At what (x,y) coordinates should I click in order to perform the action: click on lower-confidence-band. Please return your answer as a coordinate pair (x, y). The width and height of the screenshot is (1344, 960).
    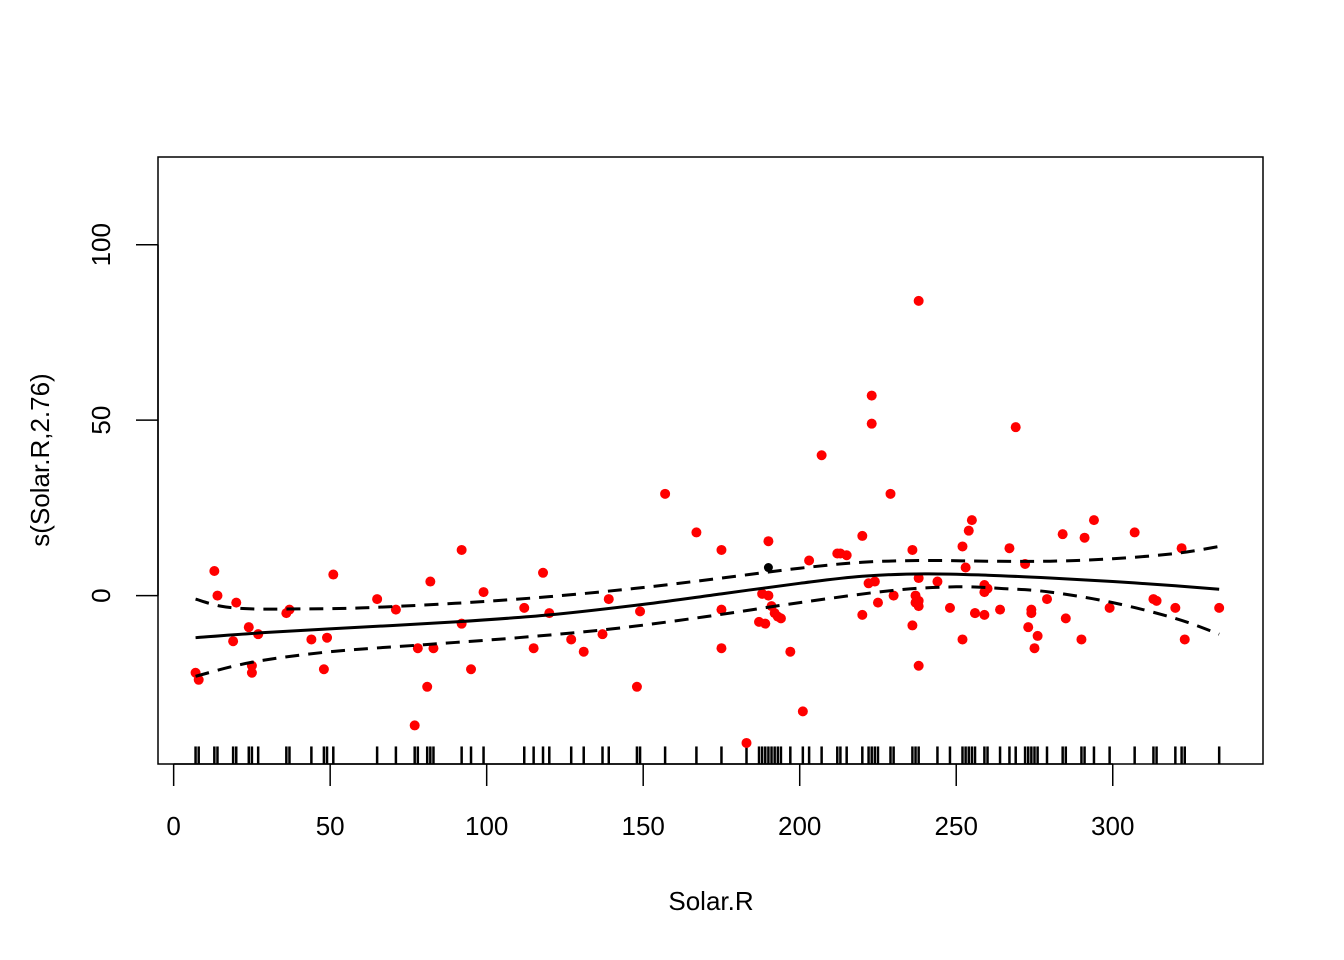
    Looking at the image, I should click on (707, 631).